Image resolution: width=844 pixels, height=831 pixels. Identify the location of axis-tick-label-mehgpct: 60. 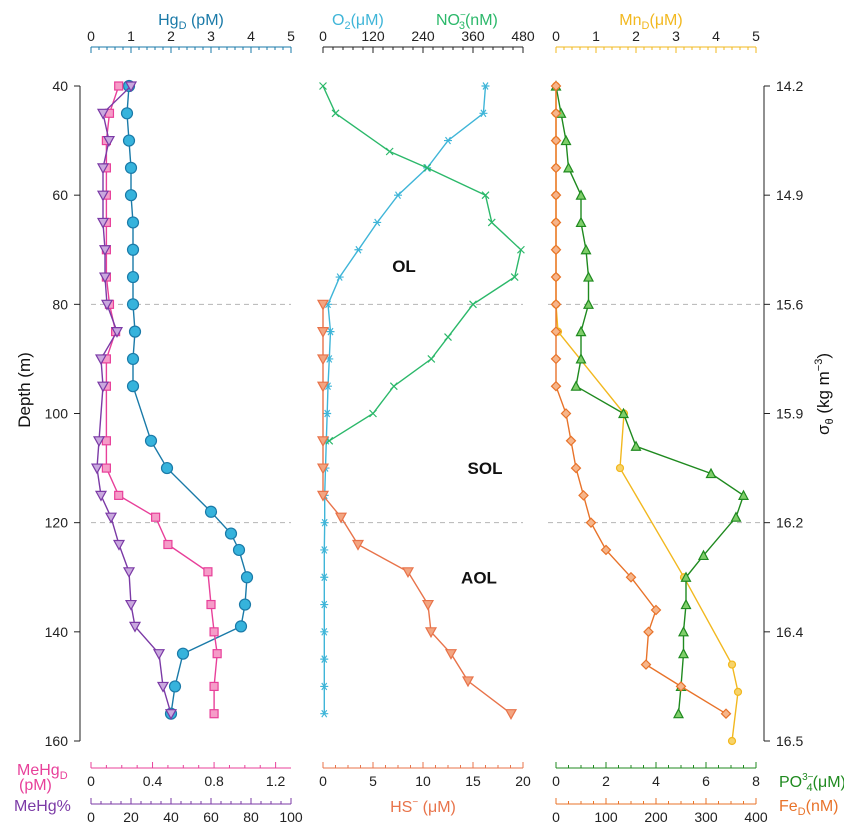
(211, 817).